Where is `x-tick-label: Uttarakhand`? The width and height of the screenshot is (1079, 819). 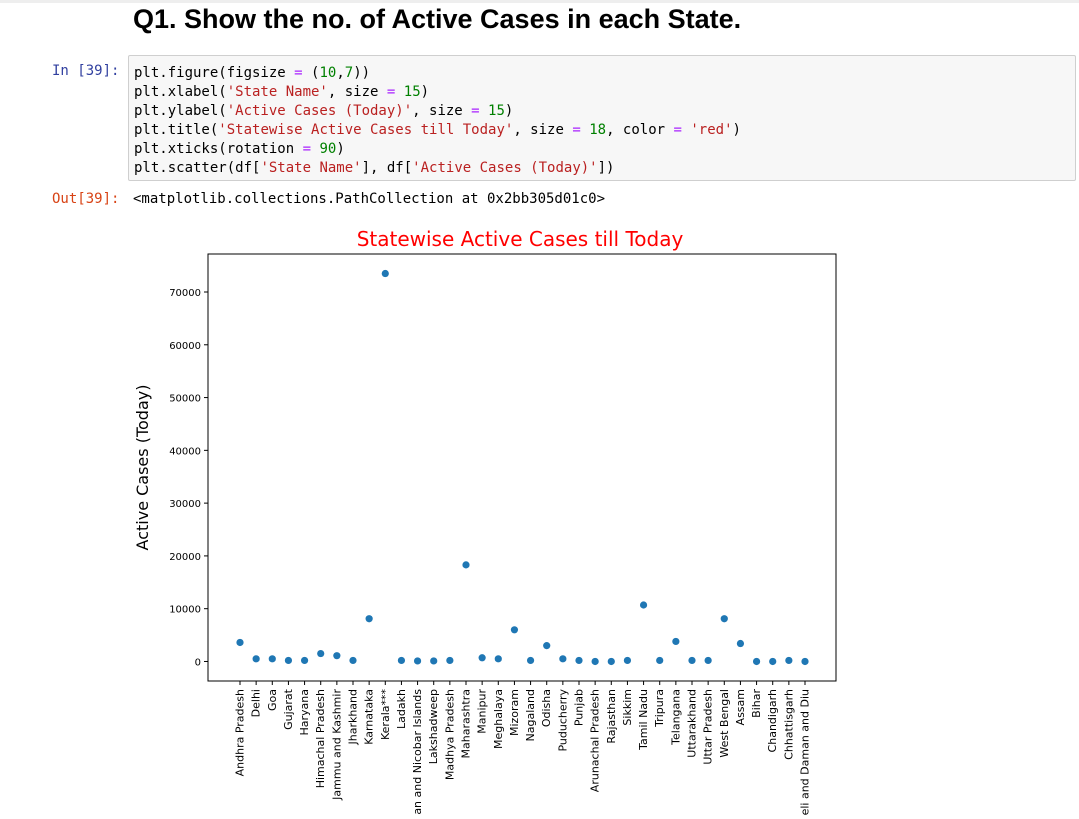
x-tick-label: Uttarakhand is located at coordinates (692, 723).